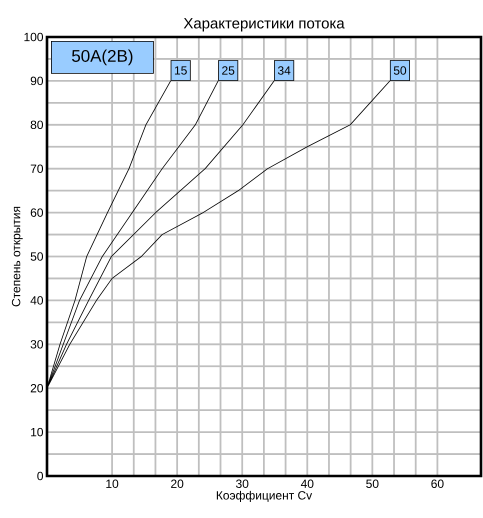  I want to click on y-axis-title: Степень открытия, so click(17, 256).